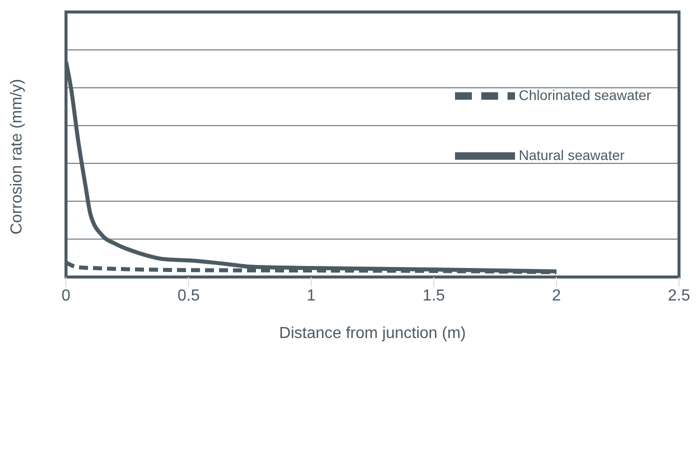  What do you see at coordinates (311, 295) in the screenshot?
I see `x-tick-label: 1` at bounding box center [311, 295].